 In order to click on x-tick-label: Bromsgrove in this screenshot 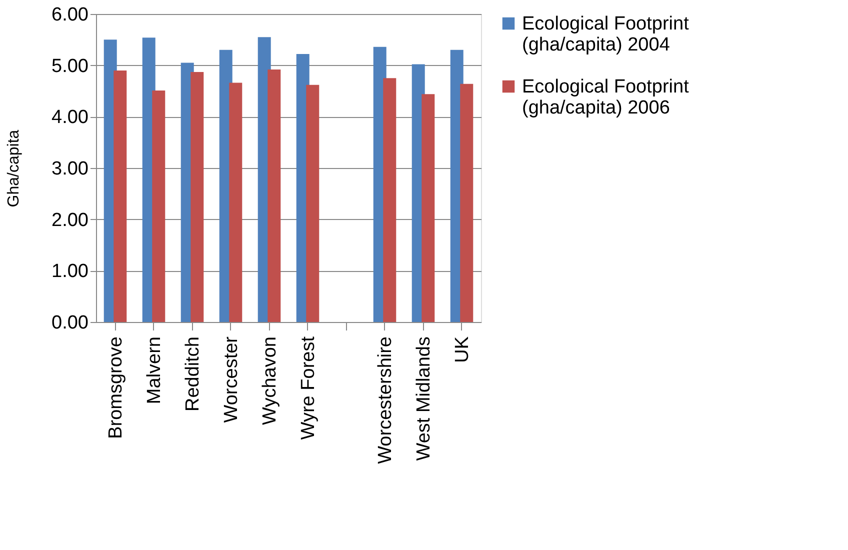, I will do `click(115, 387)`.